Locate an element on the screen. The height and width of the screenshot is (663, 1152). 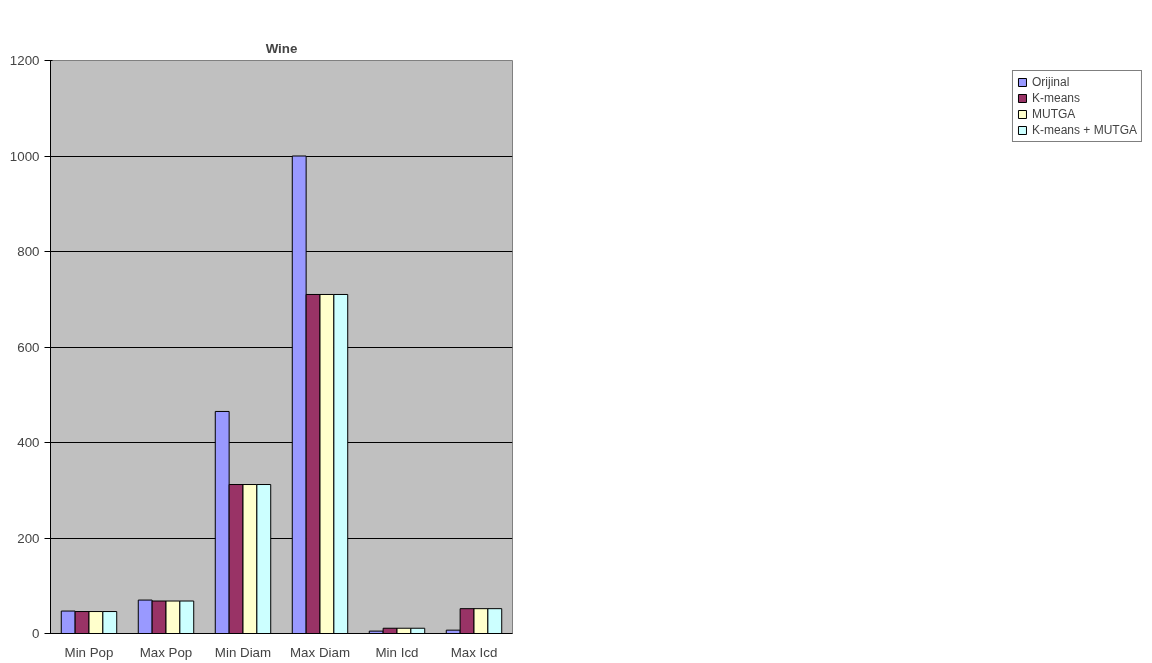
x-tick-label: Max Icd is located at coordinates (474, 652).